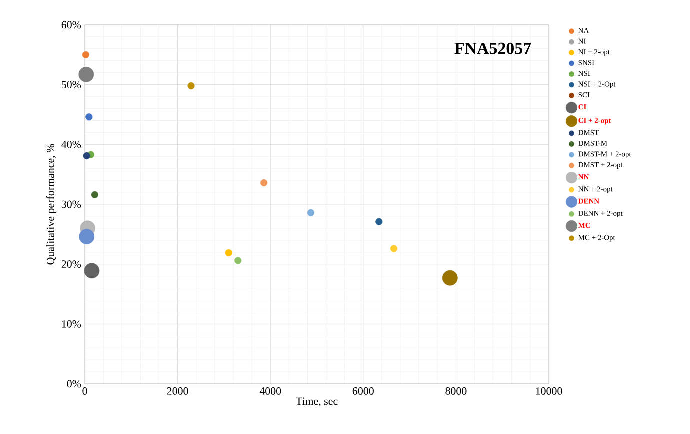 The image size is (690, 434). What do you see at coordinates (177, 391) in the screenshot?
I see `x-tick-label: 2000` at bounding box center [177, 391].